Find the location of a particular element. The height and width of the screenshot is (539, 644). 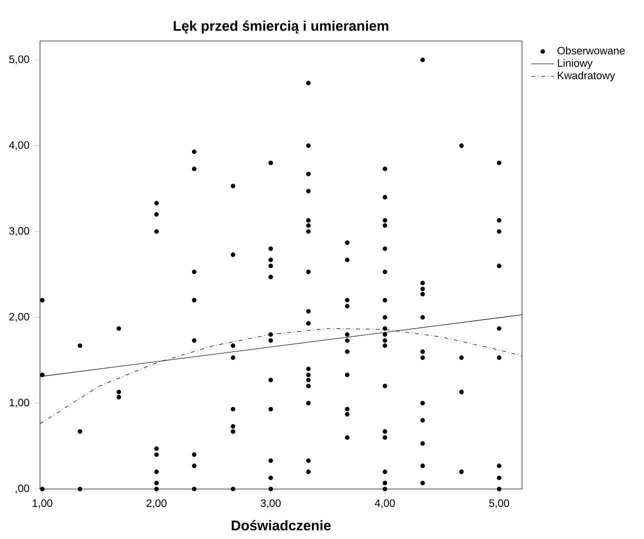

y-tick-label: 5,00 is located at coordinates (19, 59).